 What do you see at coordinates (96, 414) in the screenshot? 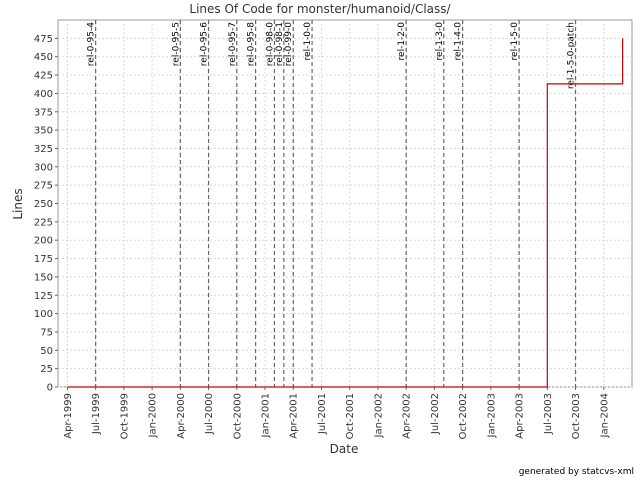
I see `x-tick-label: Jul-1999` at bounding box center [96, 414].